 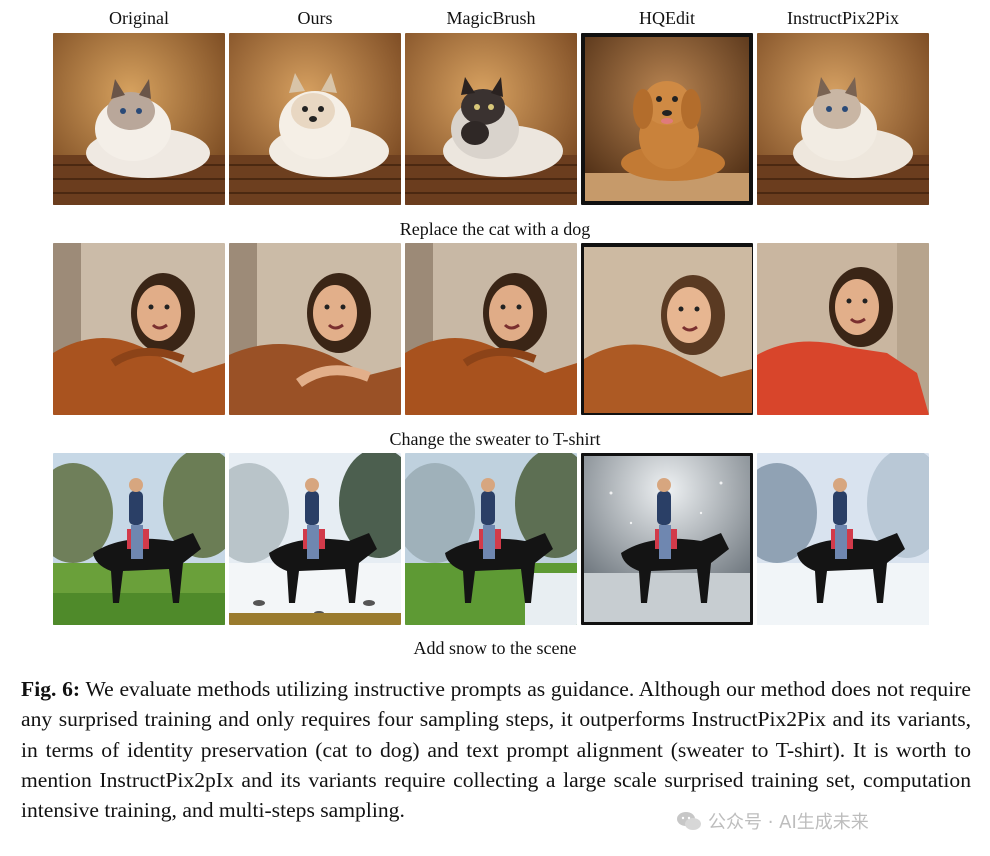 What do you see at coordinates (842, 18) in the screenshot?
I see `column-header-instructpix2pix: InstructPix2Pix` at bounding box center [842, 18].